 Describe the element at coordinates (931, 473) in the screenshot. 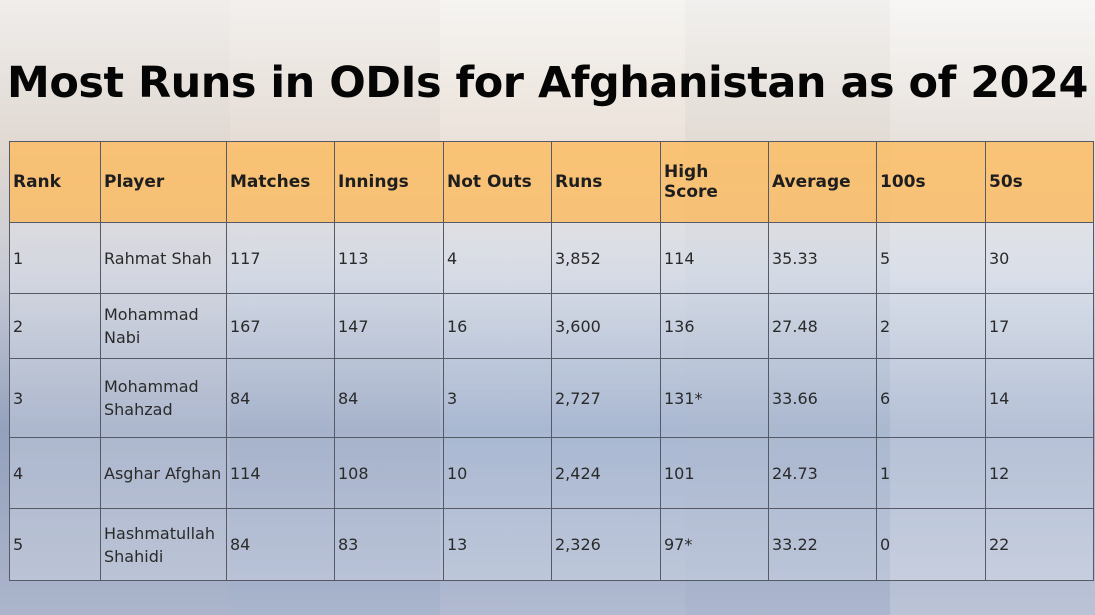

I see `cell-100s: 1` at that location.